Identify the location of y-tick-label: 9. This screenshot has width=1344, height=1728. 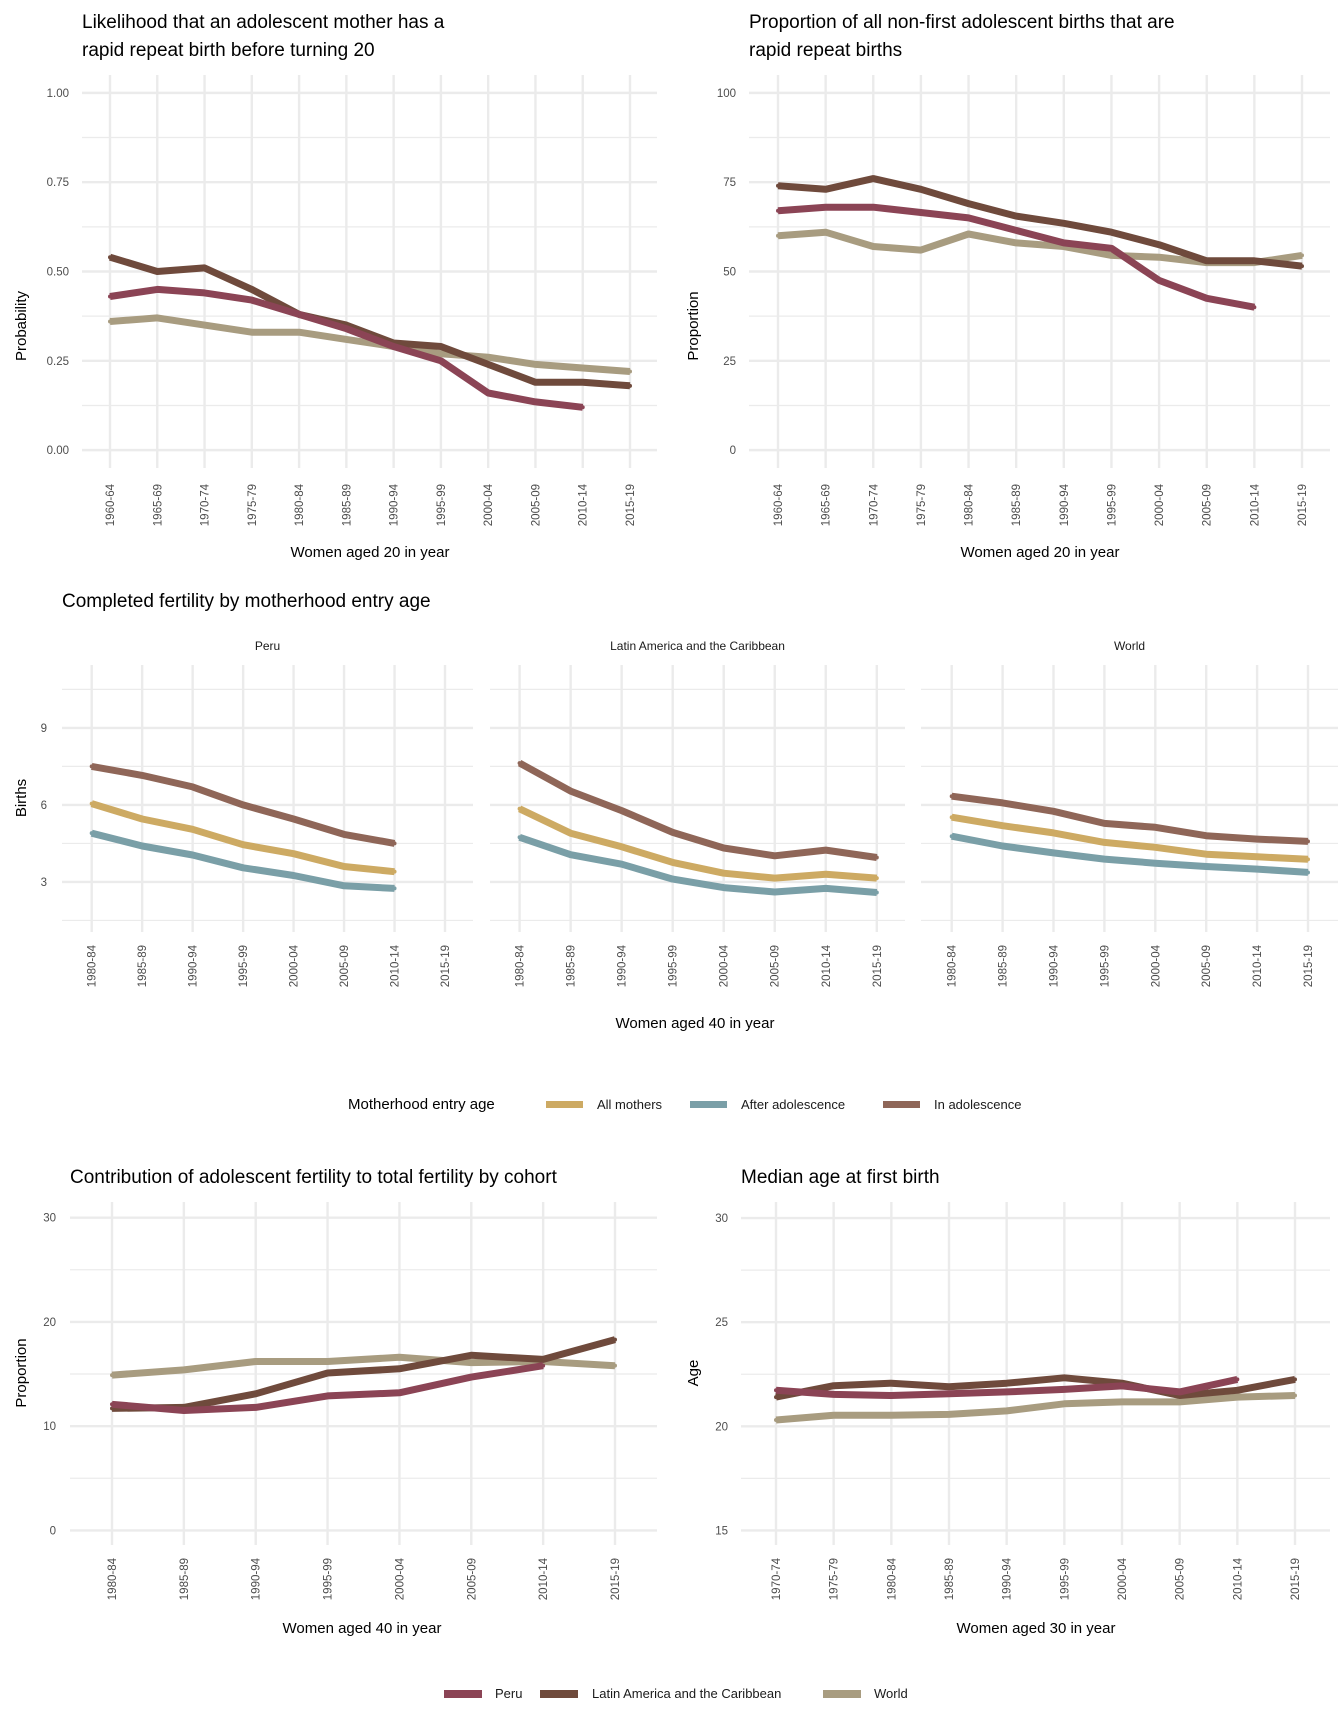
(44, 729).